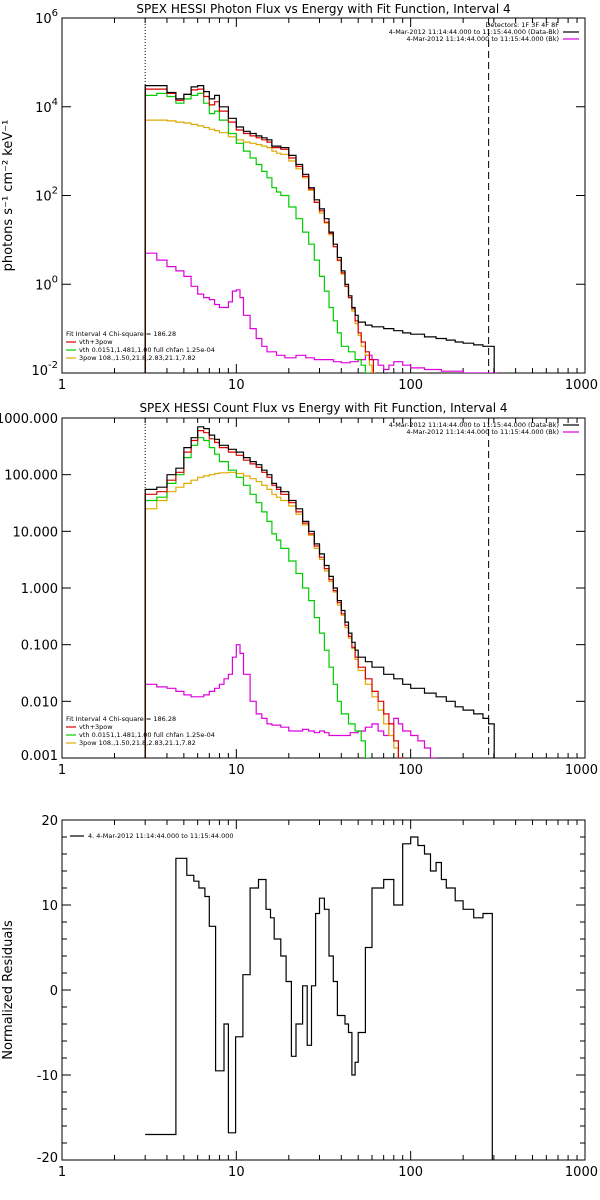 The image size is (600, 1200). What do you see at coordinates (55, 279) in the screenshot?
I see `y-tick-exponent: 0` at bounding box center [55, 279].